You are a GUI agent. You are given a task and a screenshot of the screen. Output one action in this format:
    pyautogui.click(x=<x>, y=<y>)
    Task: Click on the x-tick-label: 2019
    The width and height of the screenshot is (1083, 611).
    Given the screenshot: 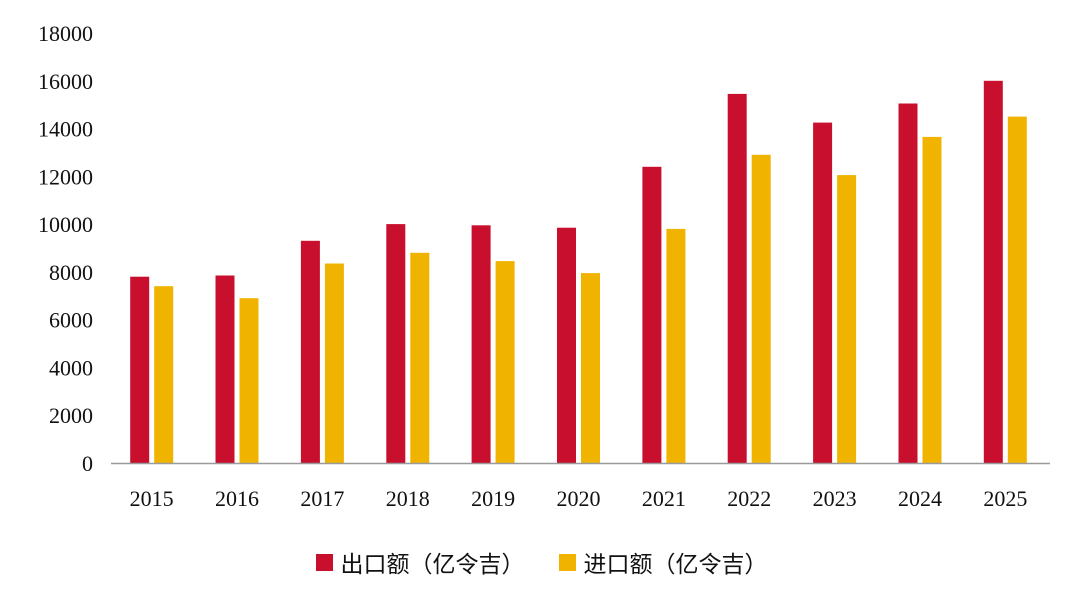 What is the action you would take?
    pyautogui.click(x=493, y=498)
    